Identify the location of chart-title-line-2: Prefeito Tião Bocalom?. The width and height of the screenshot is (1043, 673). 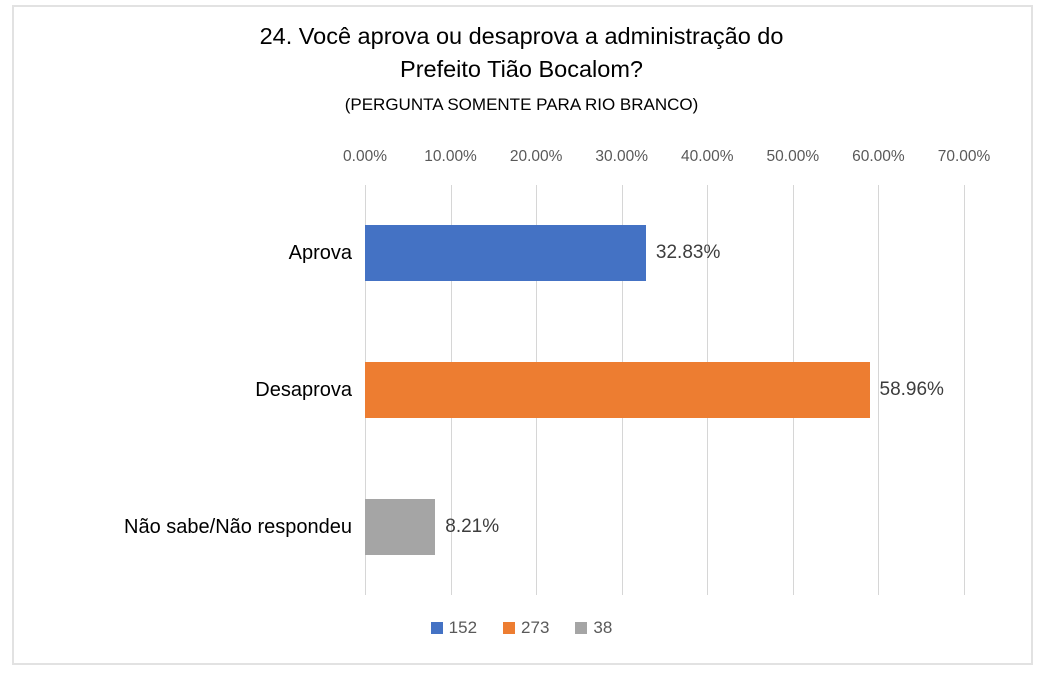
(521, 69).